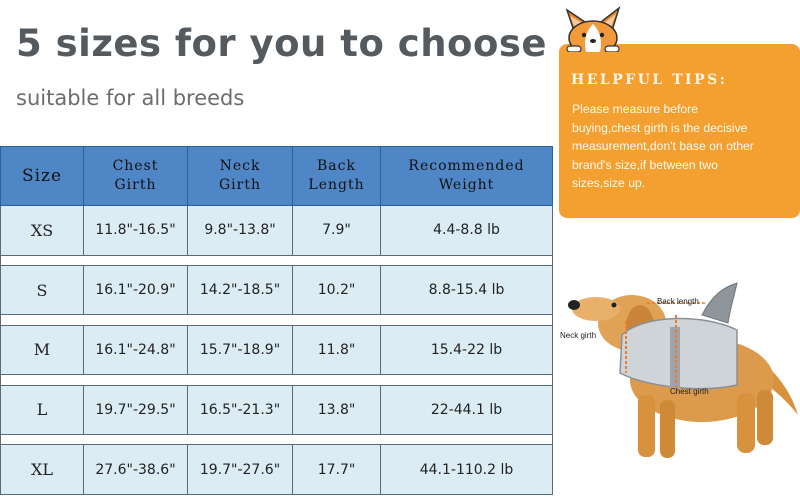 The height and width of the screenshot is (499, 800). I want to click on chest-girth-cell: 16.1"-24.8", so click(135, 350).